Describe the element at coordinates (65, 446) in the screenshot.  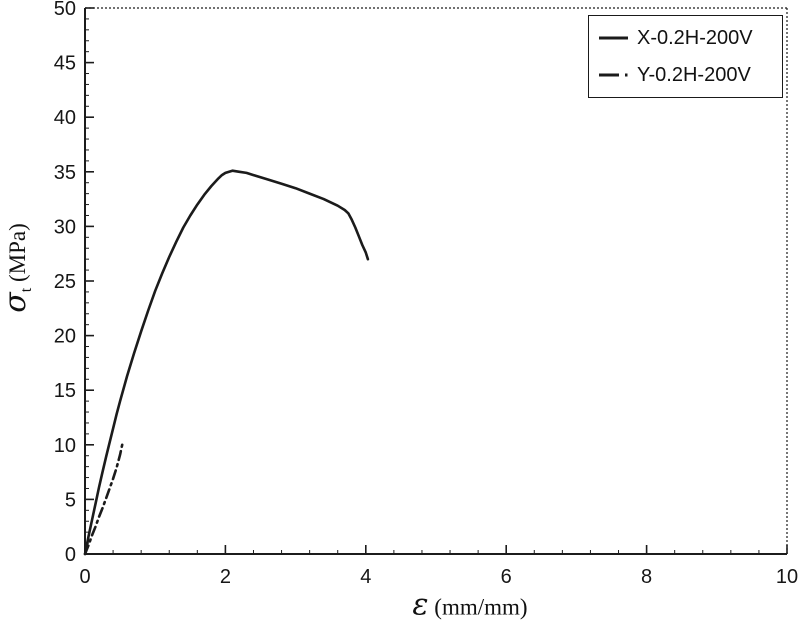
I see `y-tick-label: 10` at that location.